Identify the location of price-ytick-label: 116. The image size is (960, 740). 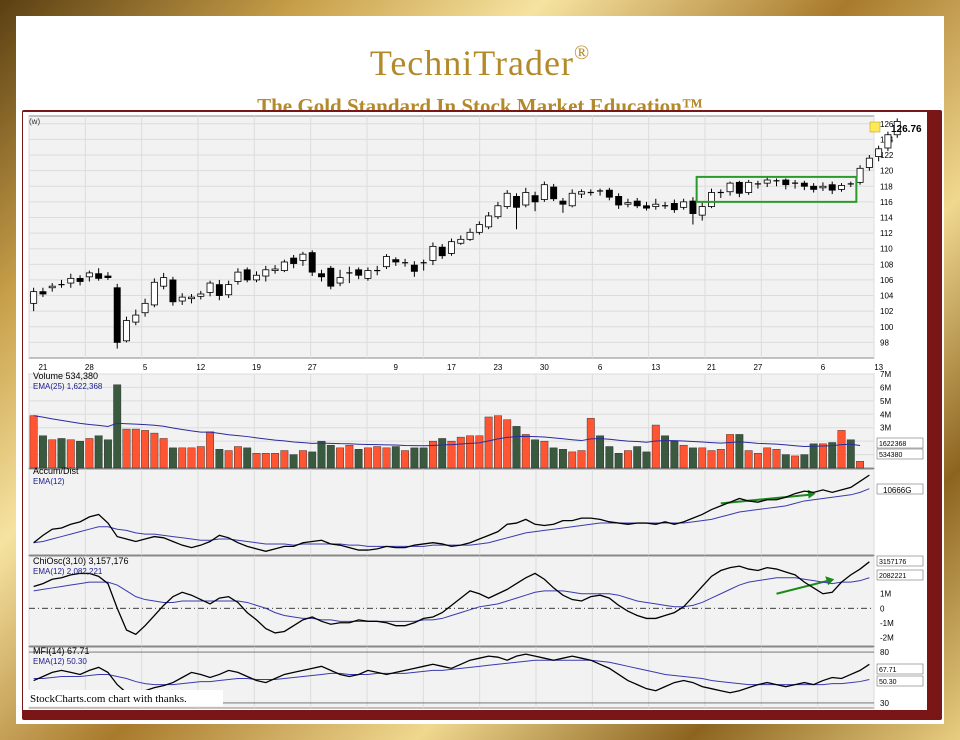
(886, 202).